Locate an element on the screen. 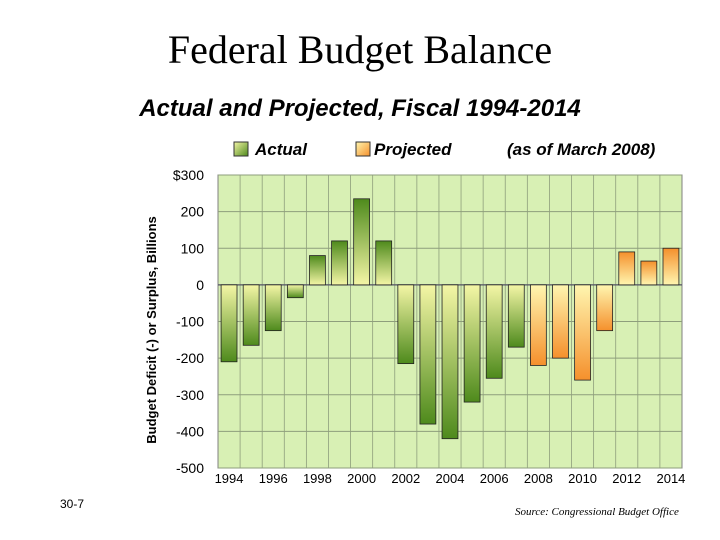  bar-2011-projected is located at coordinates (605, 308).